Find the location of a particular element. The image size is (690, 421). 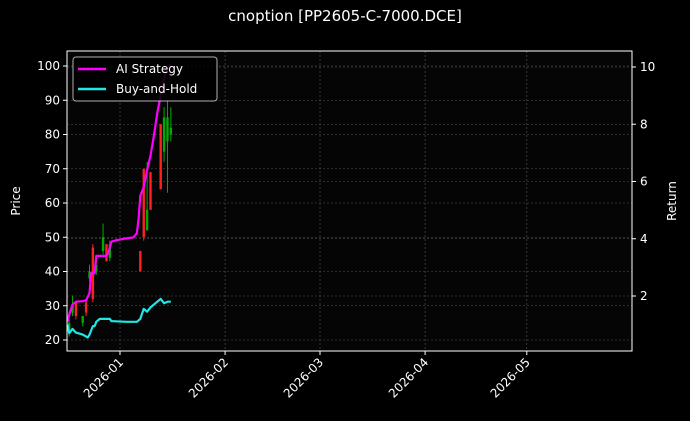

legend-ai-label: AI Strategy is located at coordinates (149, 69).